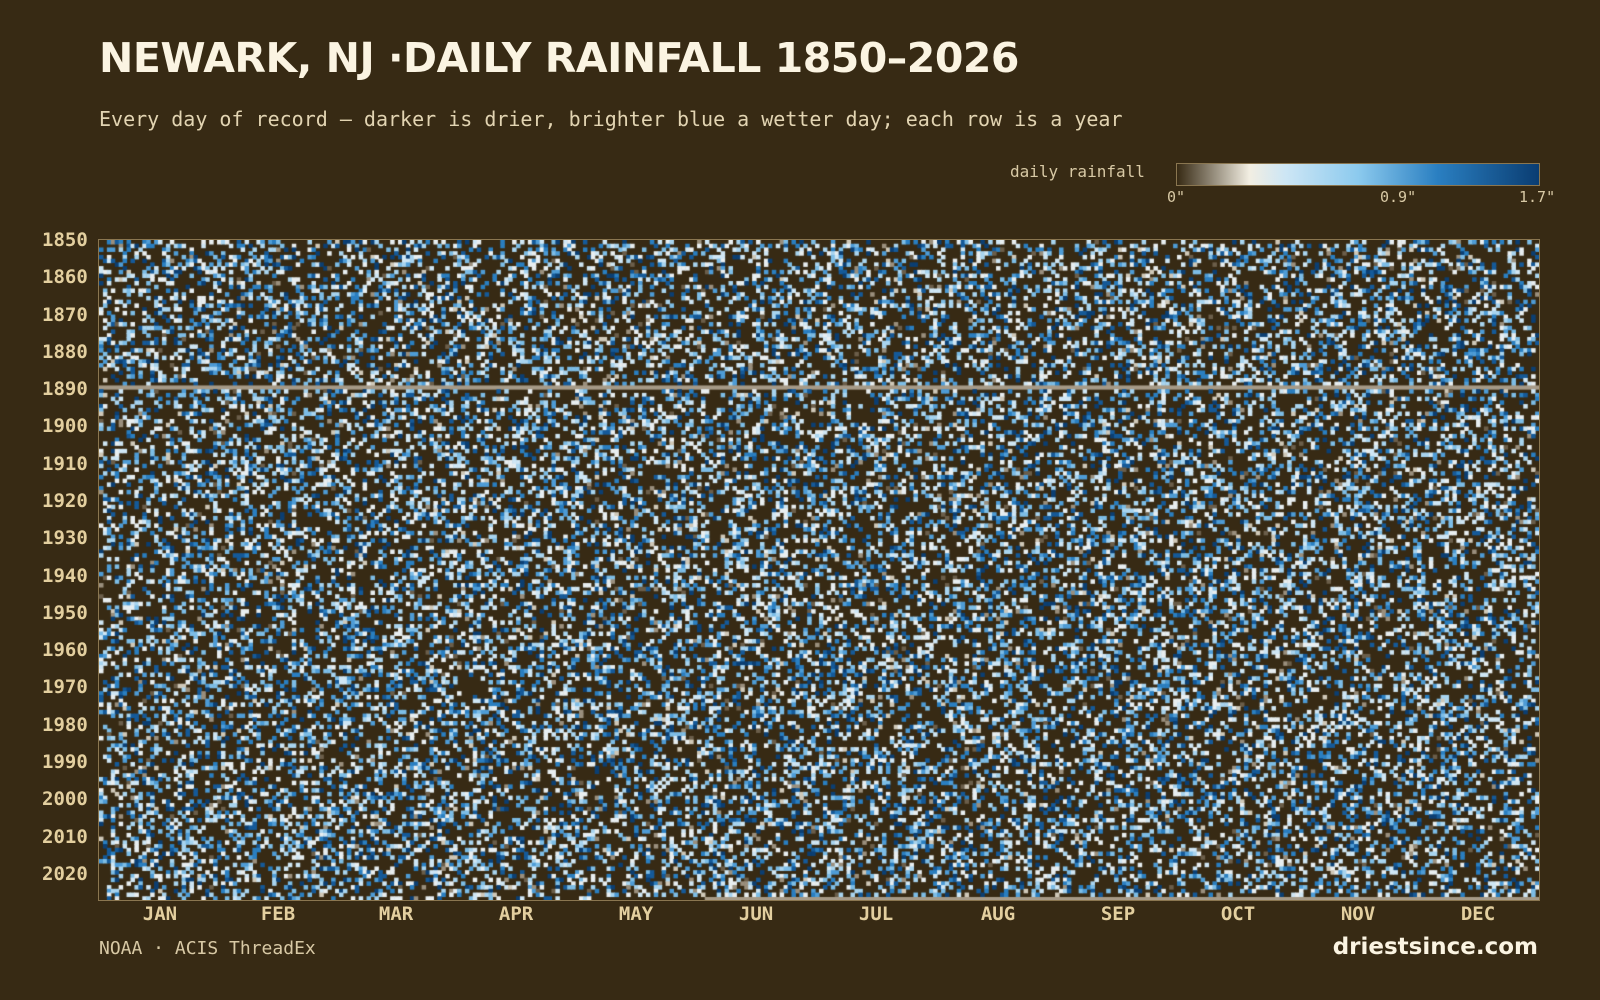 Image resolution: width=1600 pixels, height=1000 pixels. Describe the element at coordinates (636, 914) in the screenshot. I see `x-tick-label: MAY` at that location.